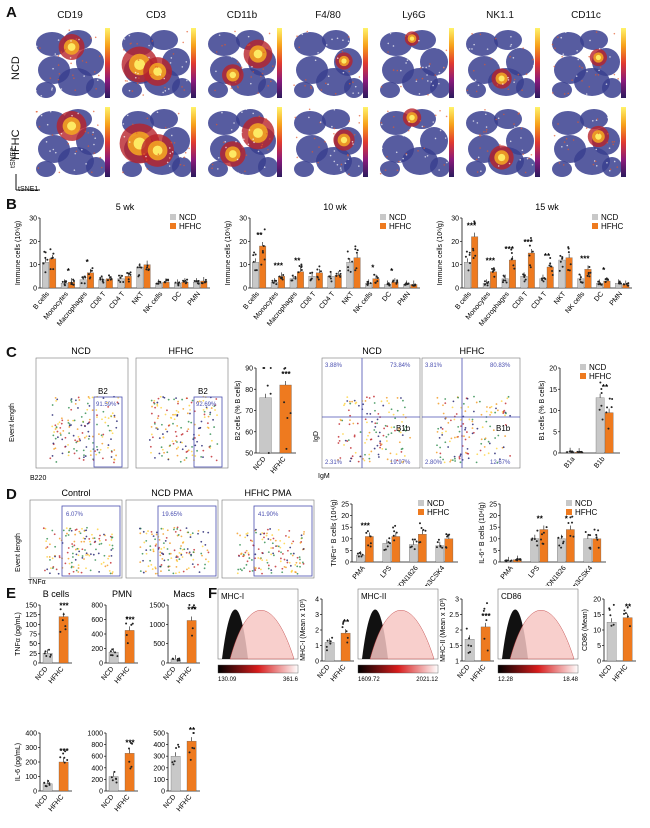  I want to click on significance-label: ***, so click(491, 261).